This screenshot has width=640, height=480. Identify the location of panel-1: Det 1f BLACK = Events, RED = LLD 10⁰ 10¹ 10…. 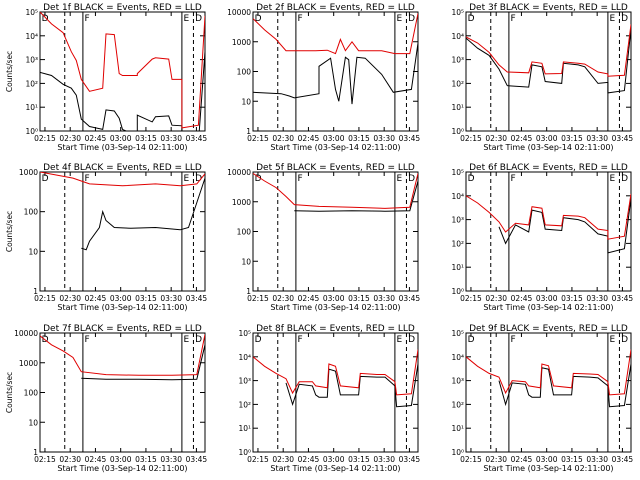
(106, 77).